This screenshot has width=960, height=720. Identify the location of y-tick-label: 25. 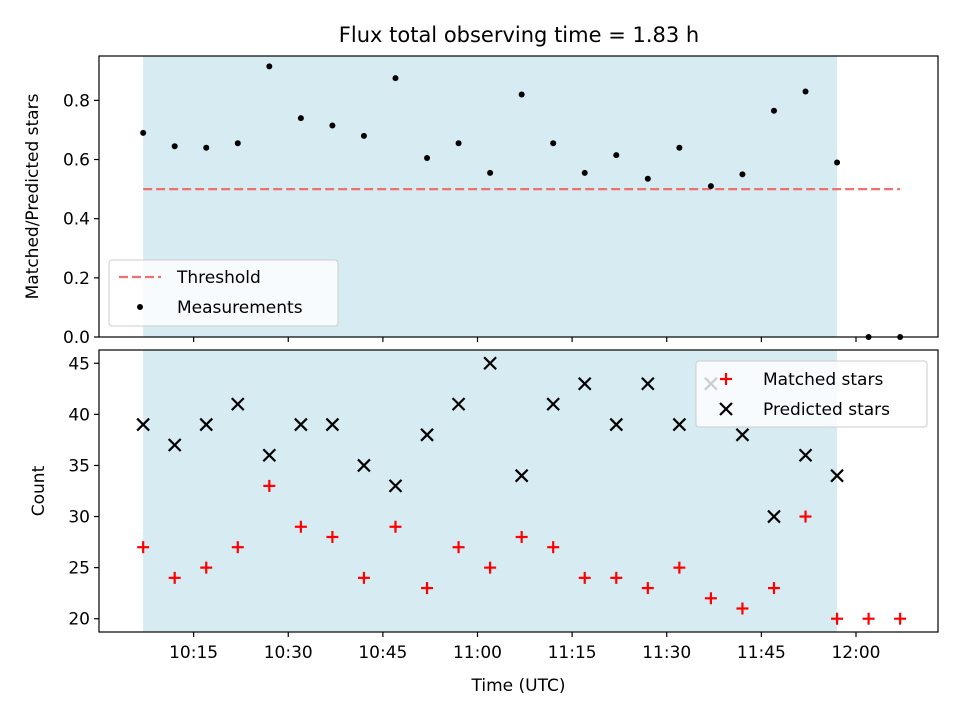
(79, 569).